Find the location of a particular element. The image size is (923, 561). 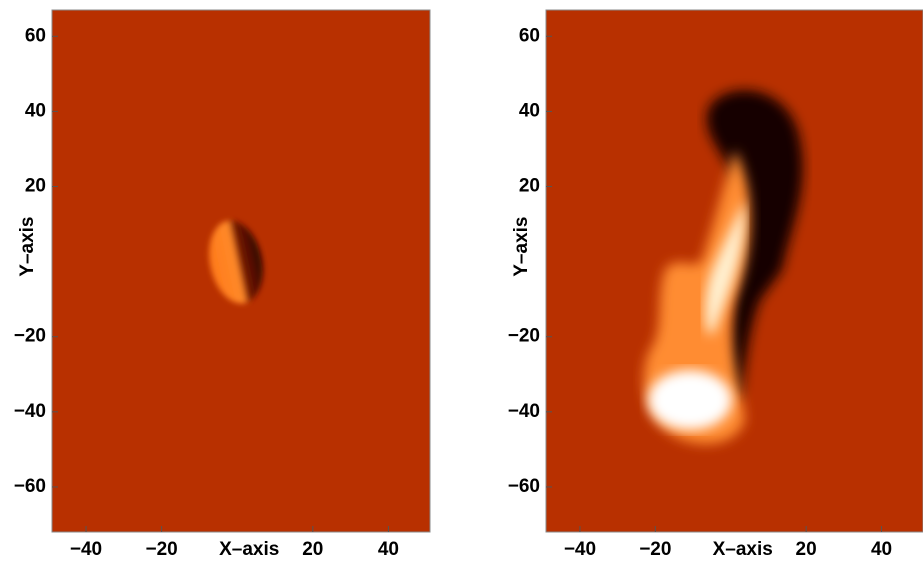

hot-streak is located at coordinates (725, 267).